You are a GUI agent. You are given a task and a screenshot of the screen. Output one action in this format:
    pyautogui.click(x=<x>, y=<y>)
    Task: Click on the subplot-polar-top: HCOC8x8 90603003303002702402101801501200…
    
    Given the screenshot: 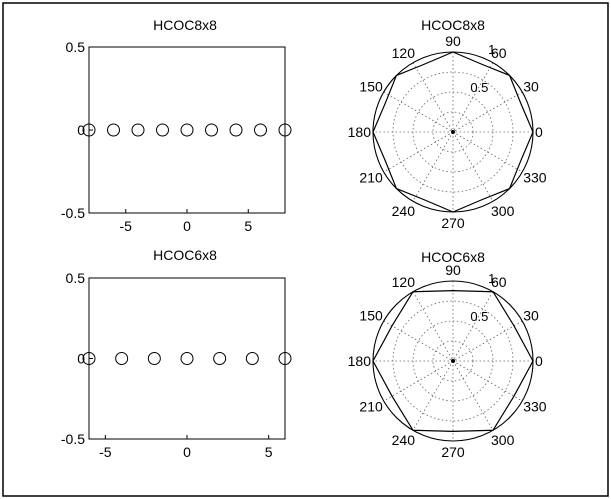 What is the action you would take?
    pyautogui.click(x=447, y=124)
    